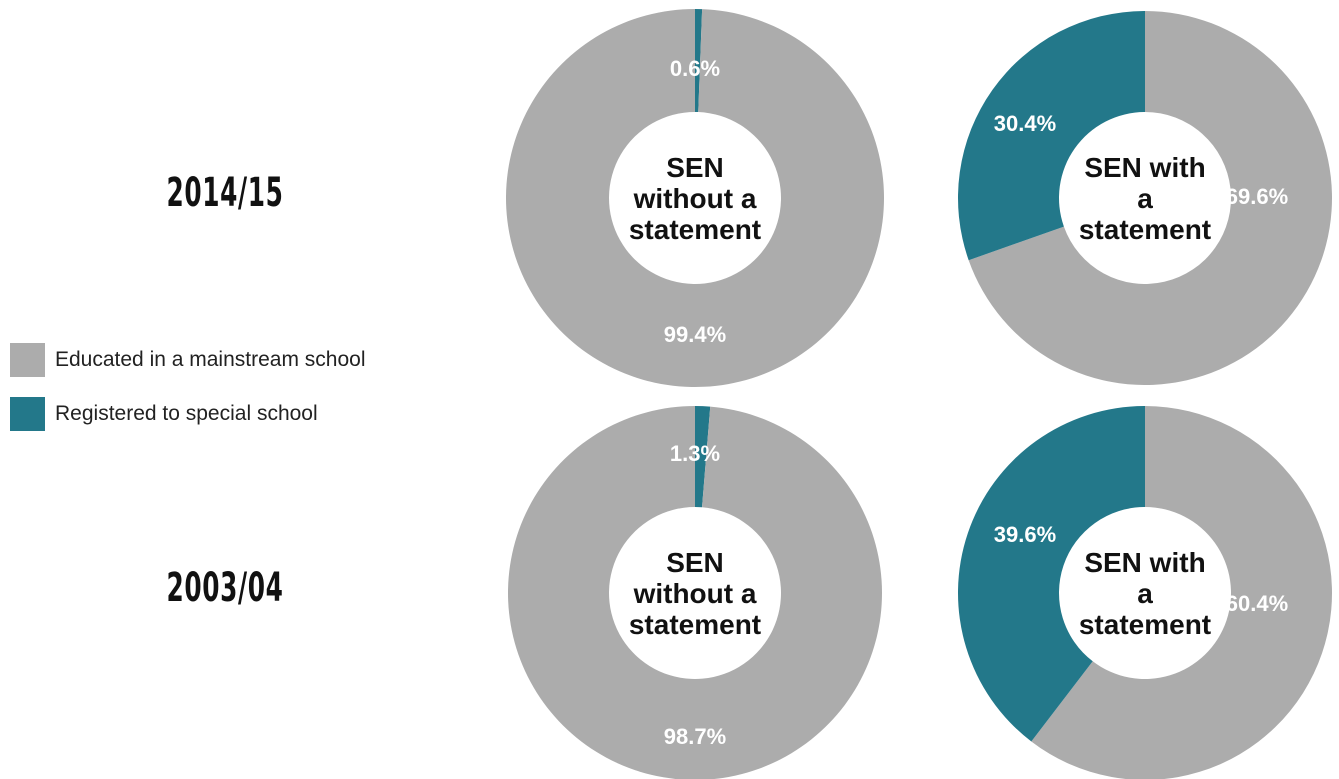 The width and height of the screenshot is (1339, 779). Describe the element at coordinates (1257, 196) in the screenshot. I see `data-label: 69.6%` at that location.